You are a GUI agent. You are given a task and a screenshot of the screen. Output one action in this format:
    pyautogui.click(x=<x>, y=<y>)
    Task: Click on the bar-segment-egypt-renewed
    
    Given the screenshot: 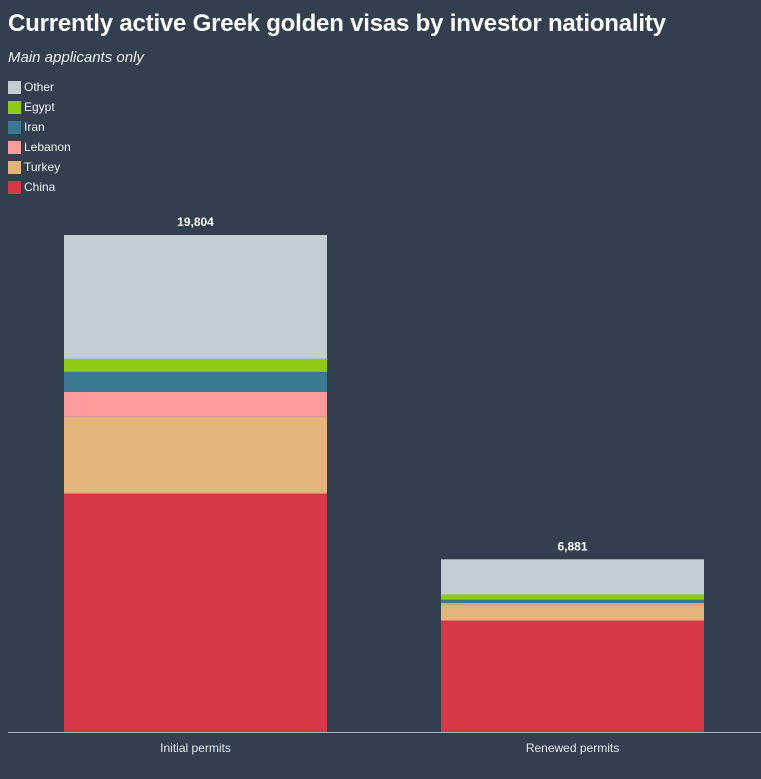 What is the action you would take?
    pyautogui.click(x=572, y=597)
    